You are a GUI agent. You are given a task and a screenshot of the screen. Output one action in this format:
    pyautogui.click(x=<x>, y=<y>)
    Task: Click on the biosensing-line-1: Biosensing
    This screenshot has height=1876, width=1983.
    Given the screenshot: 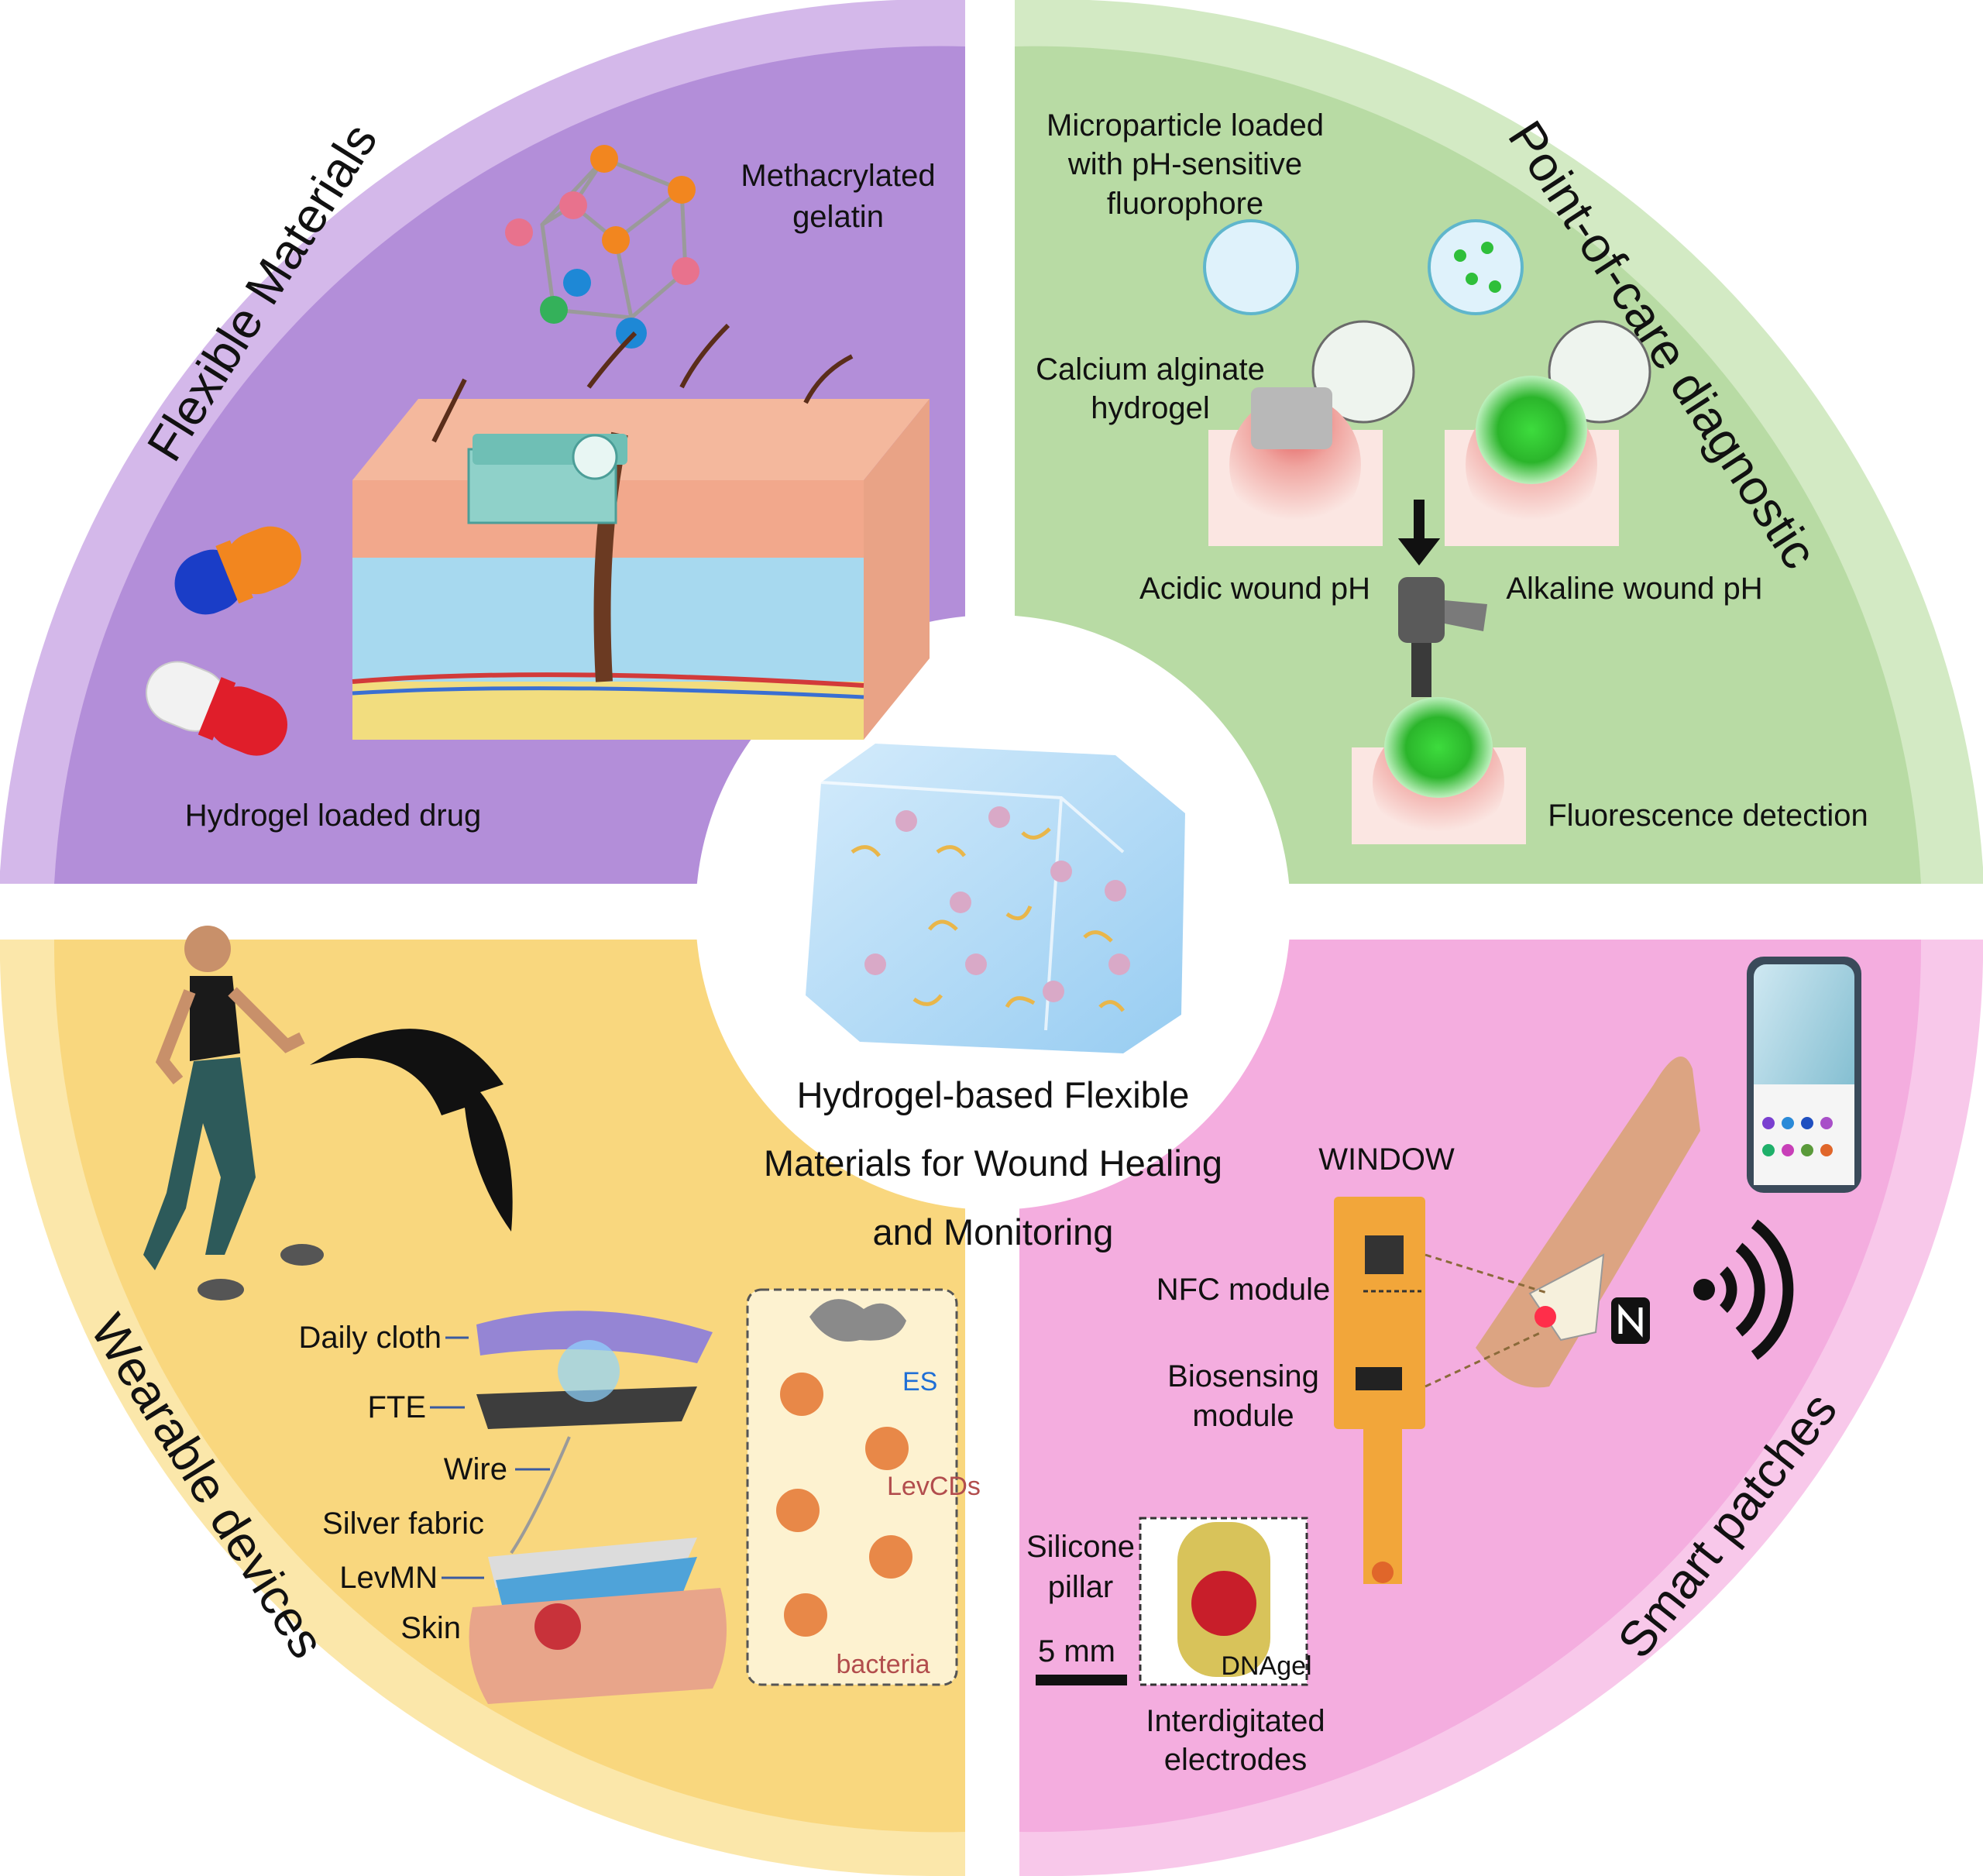 What is the action you would take?
    pyautogui.click(x=1243, y=1376)
    